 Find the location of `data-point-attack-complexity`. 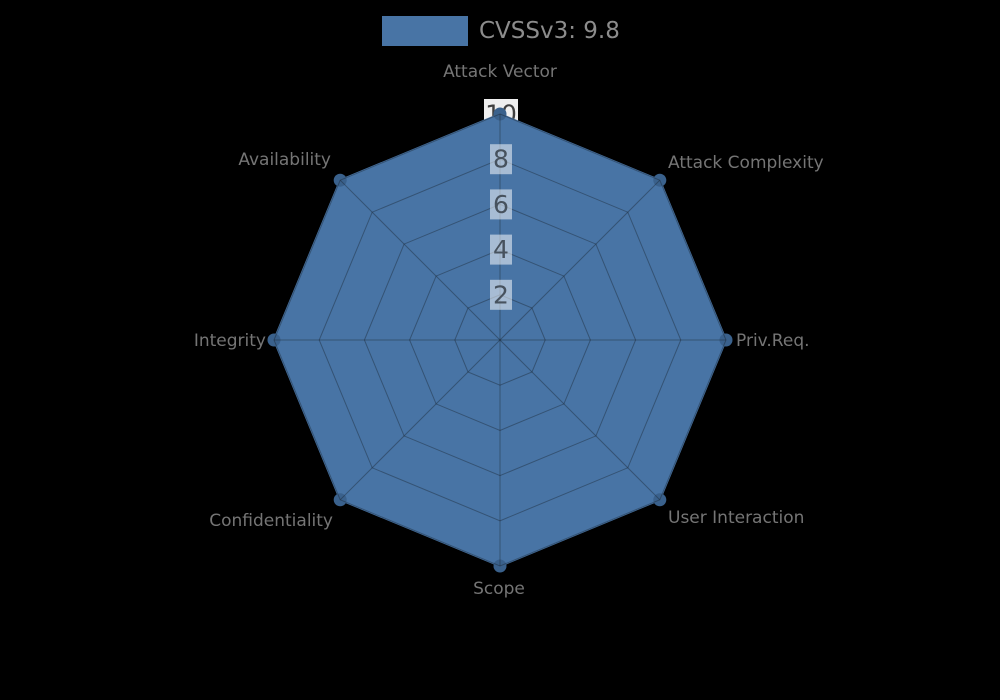

data-point-attack-complexity is located at coordinates (660, 180).